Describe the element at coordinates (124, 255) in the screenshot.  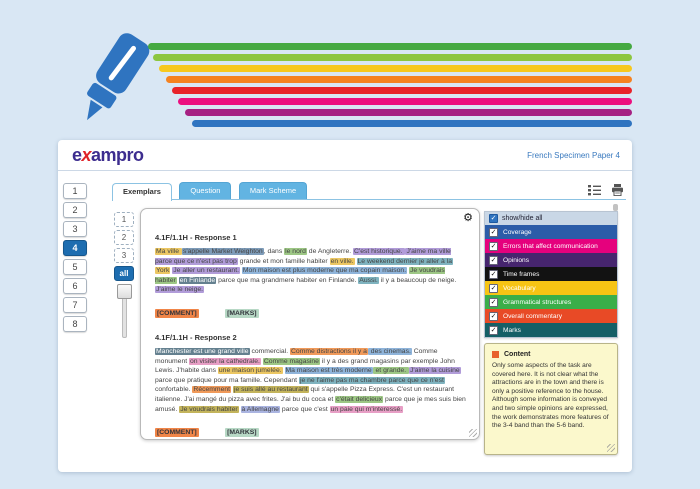
I see `mini-nav-3: 3` at that location.